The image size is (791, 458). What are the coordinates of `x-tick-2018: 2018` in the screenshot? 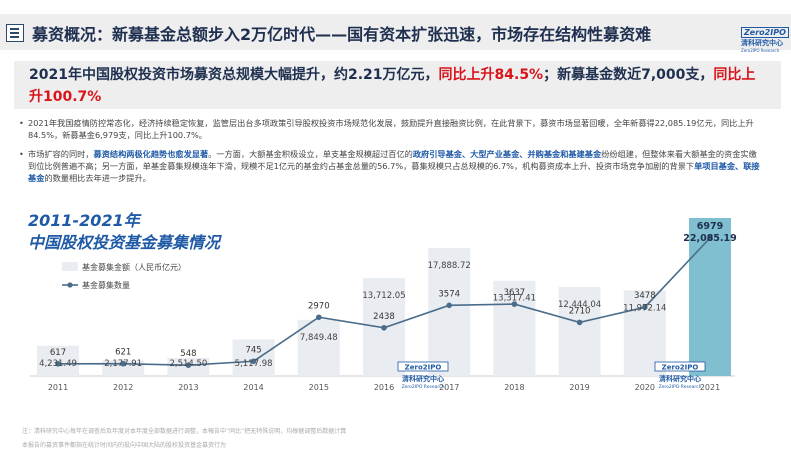 It's located at (514, 387).